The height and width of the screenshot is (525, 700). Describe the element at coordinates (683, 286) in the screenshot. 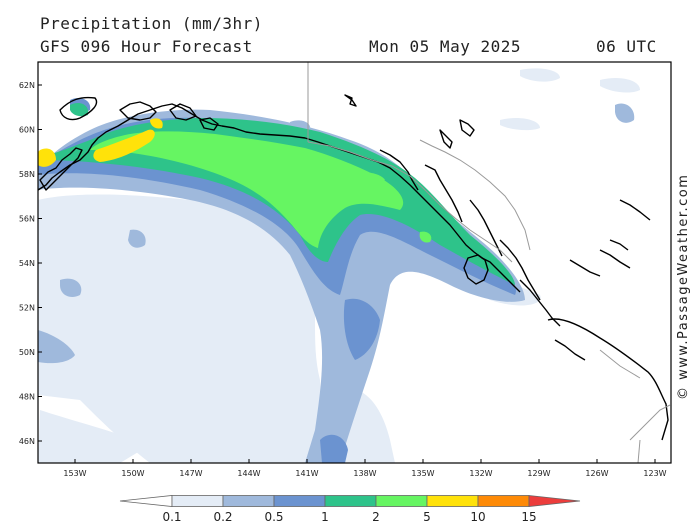

I see `copyright-credit: © www.PassageWeather.com` at that location.